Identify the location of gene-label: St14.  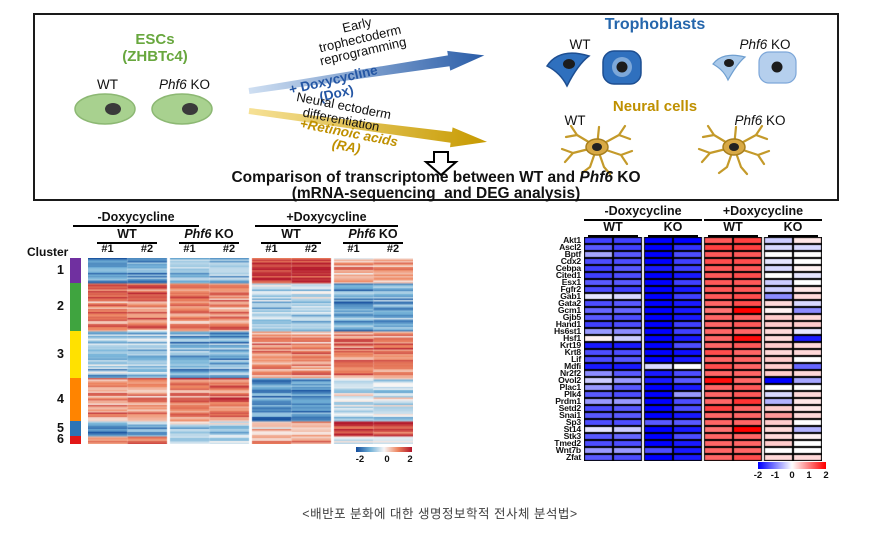
(572, 429).